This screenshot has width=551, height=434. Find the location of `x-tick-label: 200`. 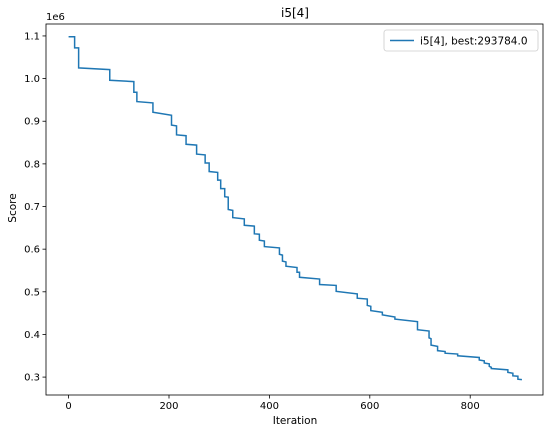

x-tick-label: 200 is located at coordinates (168, 406).